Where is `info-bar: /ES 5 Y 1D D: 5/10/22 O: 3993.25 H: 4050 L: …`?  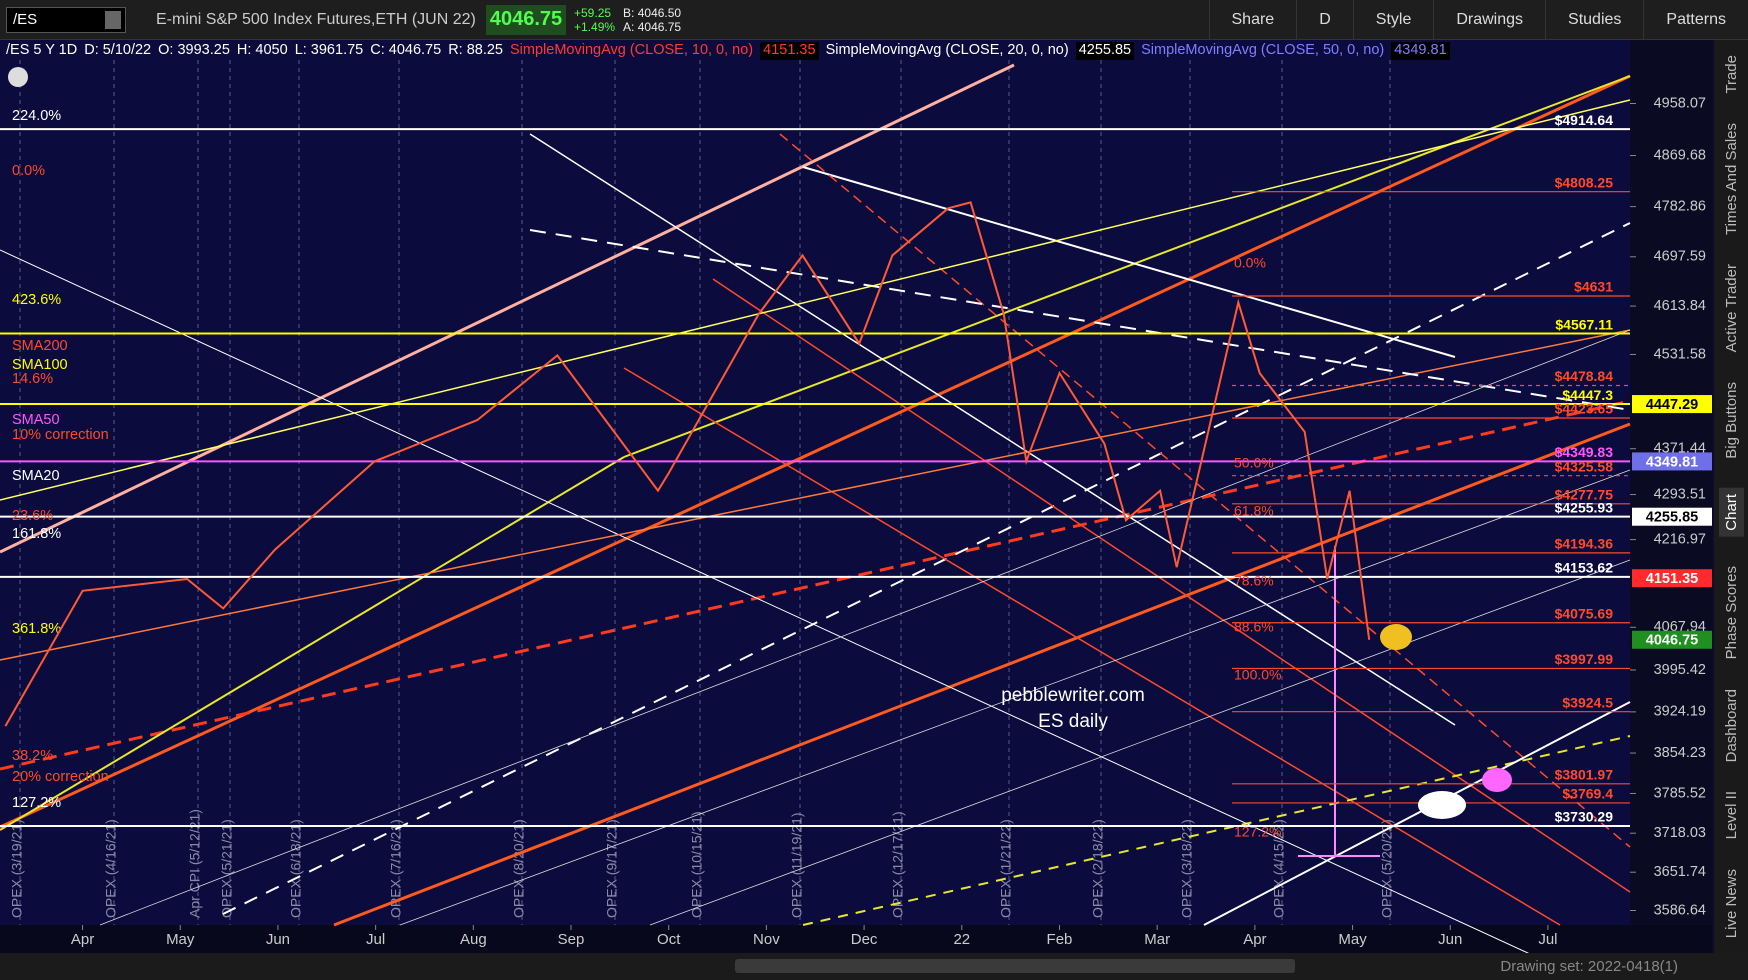 info-bar: /ES 5 Y 1D D: 5/10/22 O: 3993.25 H: 4050 L: … is located at coordinates (728, 51).